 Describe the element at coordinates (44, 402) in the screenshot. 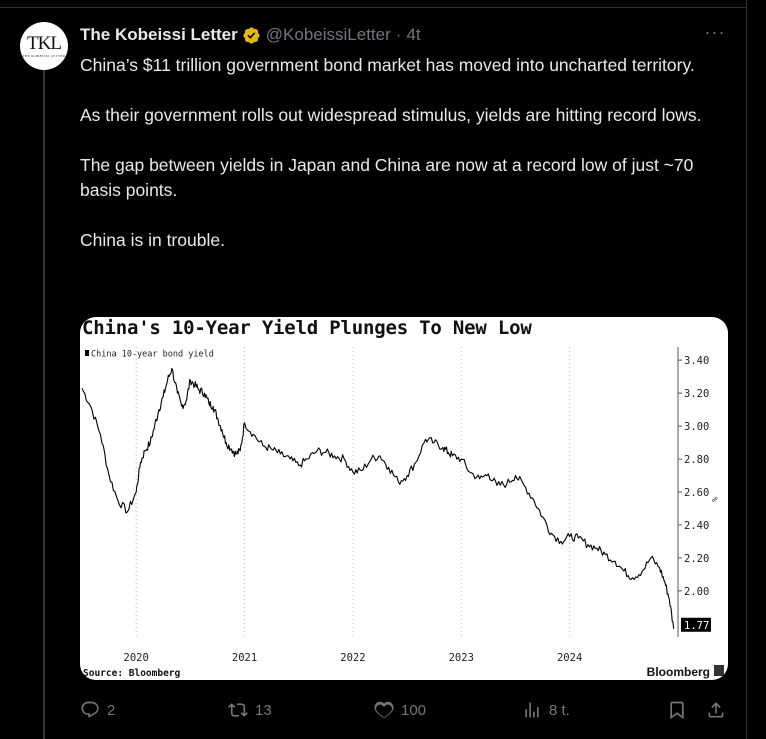

I see `thread-line` at that location.